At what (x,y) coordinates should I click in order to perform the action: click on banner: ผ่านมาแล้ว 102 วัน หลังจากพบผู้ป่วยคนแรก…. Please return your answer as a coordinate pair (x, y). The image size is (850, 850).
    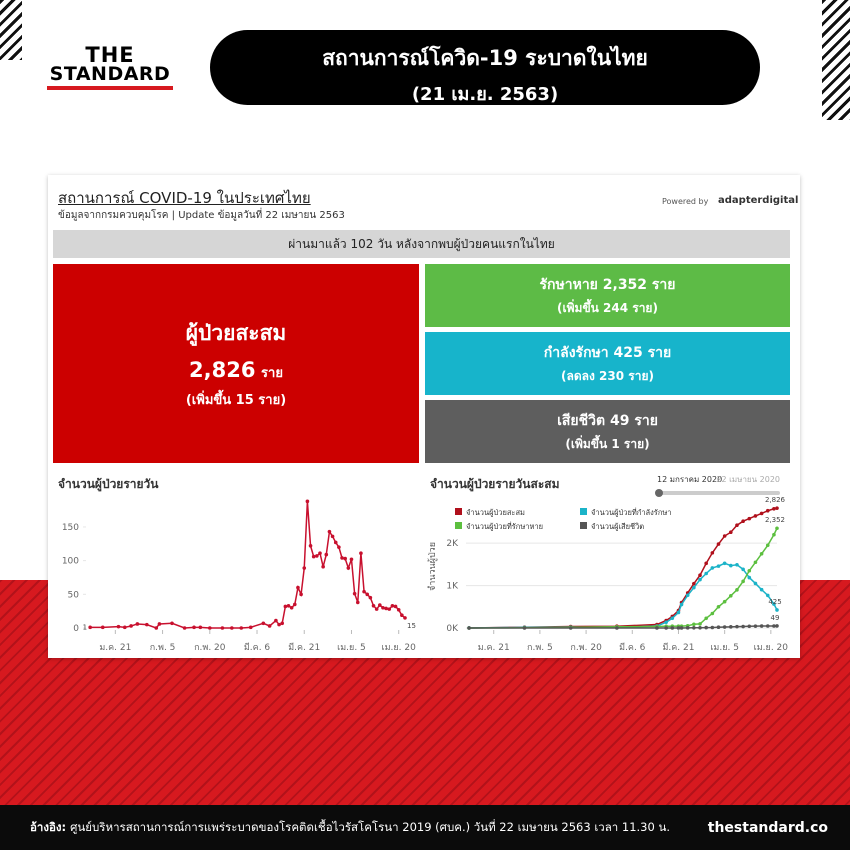
    Looking at the image, I should click on (421, 244).